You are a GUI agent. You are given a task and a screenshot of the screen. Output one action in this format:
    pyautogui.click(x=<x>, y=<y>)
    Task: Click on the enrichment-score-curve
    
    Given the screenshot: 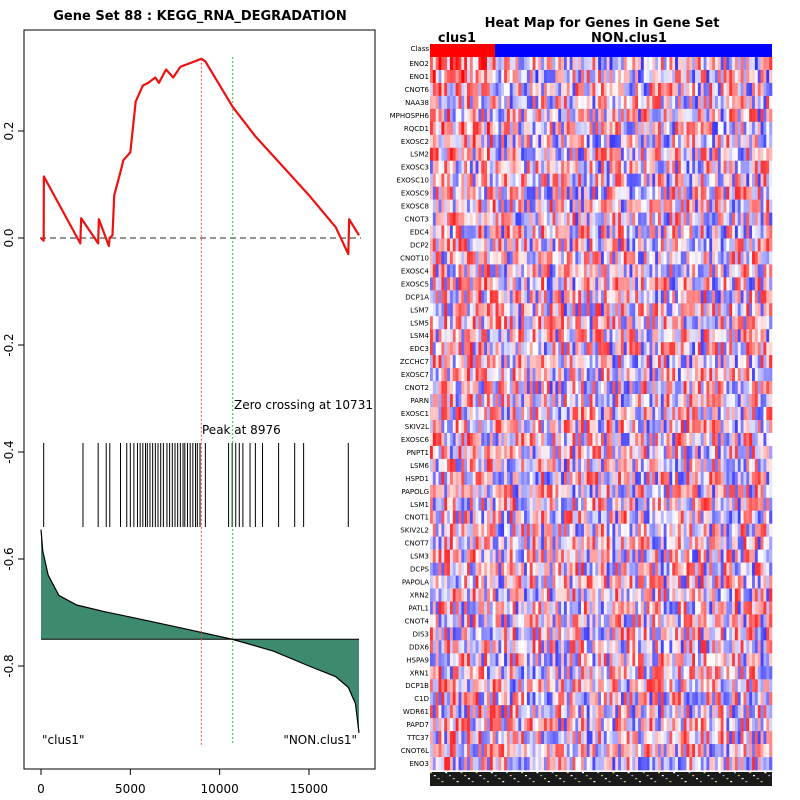 What is the action you would take?
    pyautogui.click(x=200, y=156)
    